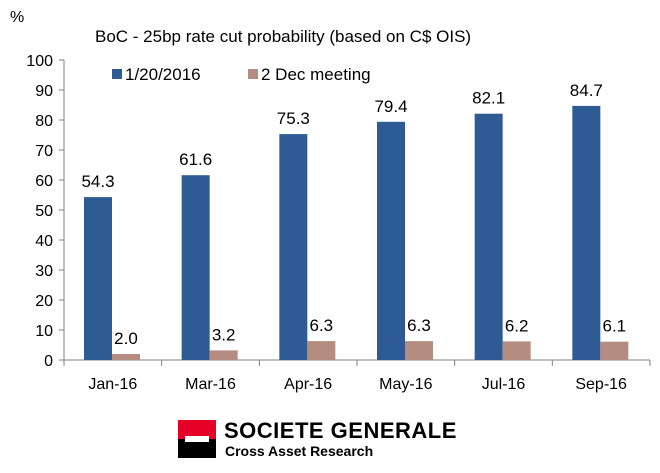  What do you see at coordinates (17, 17) in the screenshot?
I see `y-unit-label: %` at bounding box center [17, 17].